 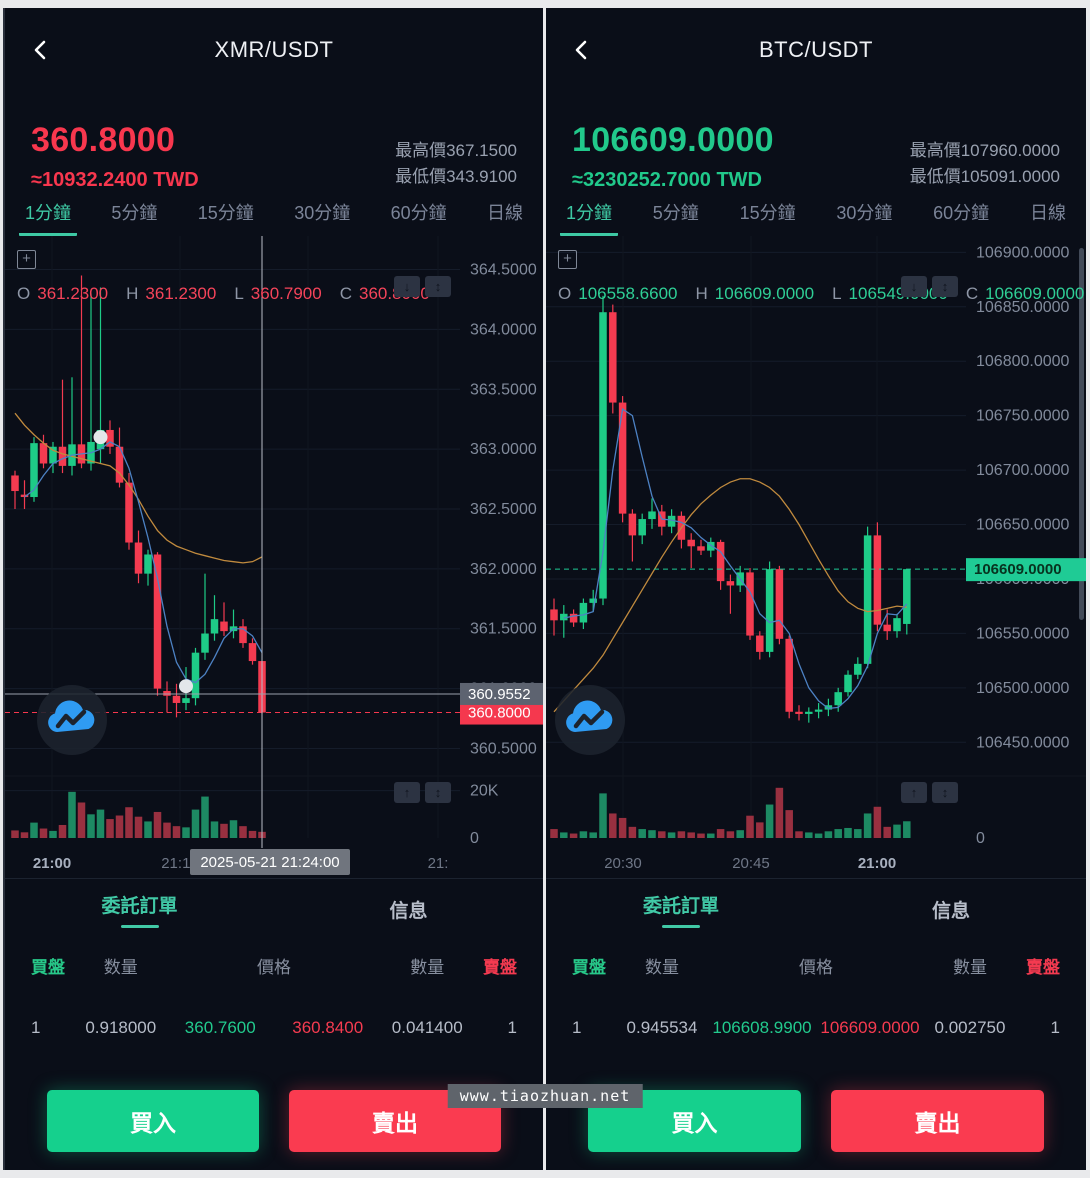 I want to click on y-axis-tick: 364.5000, so click(x=503, y=270).